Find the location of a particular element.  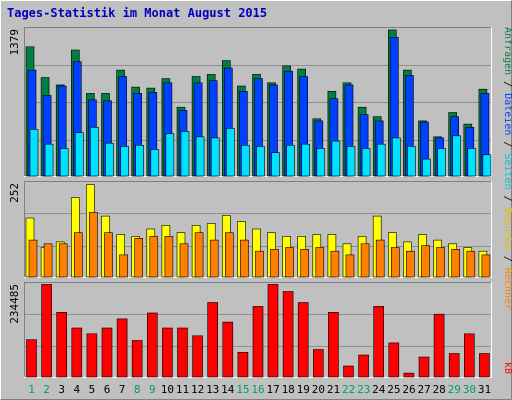

day-label: 7 is located at coordinates (122, 389).